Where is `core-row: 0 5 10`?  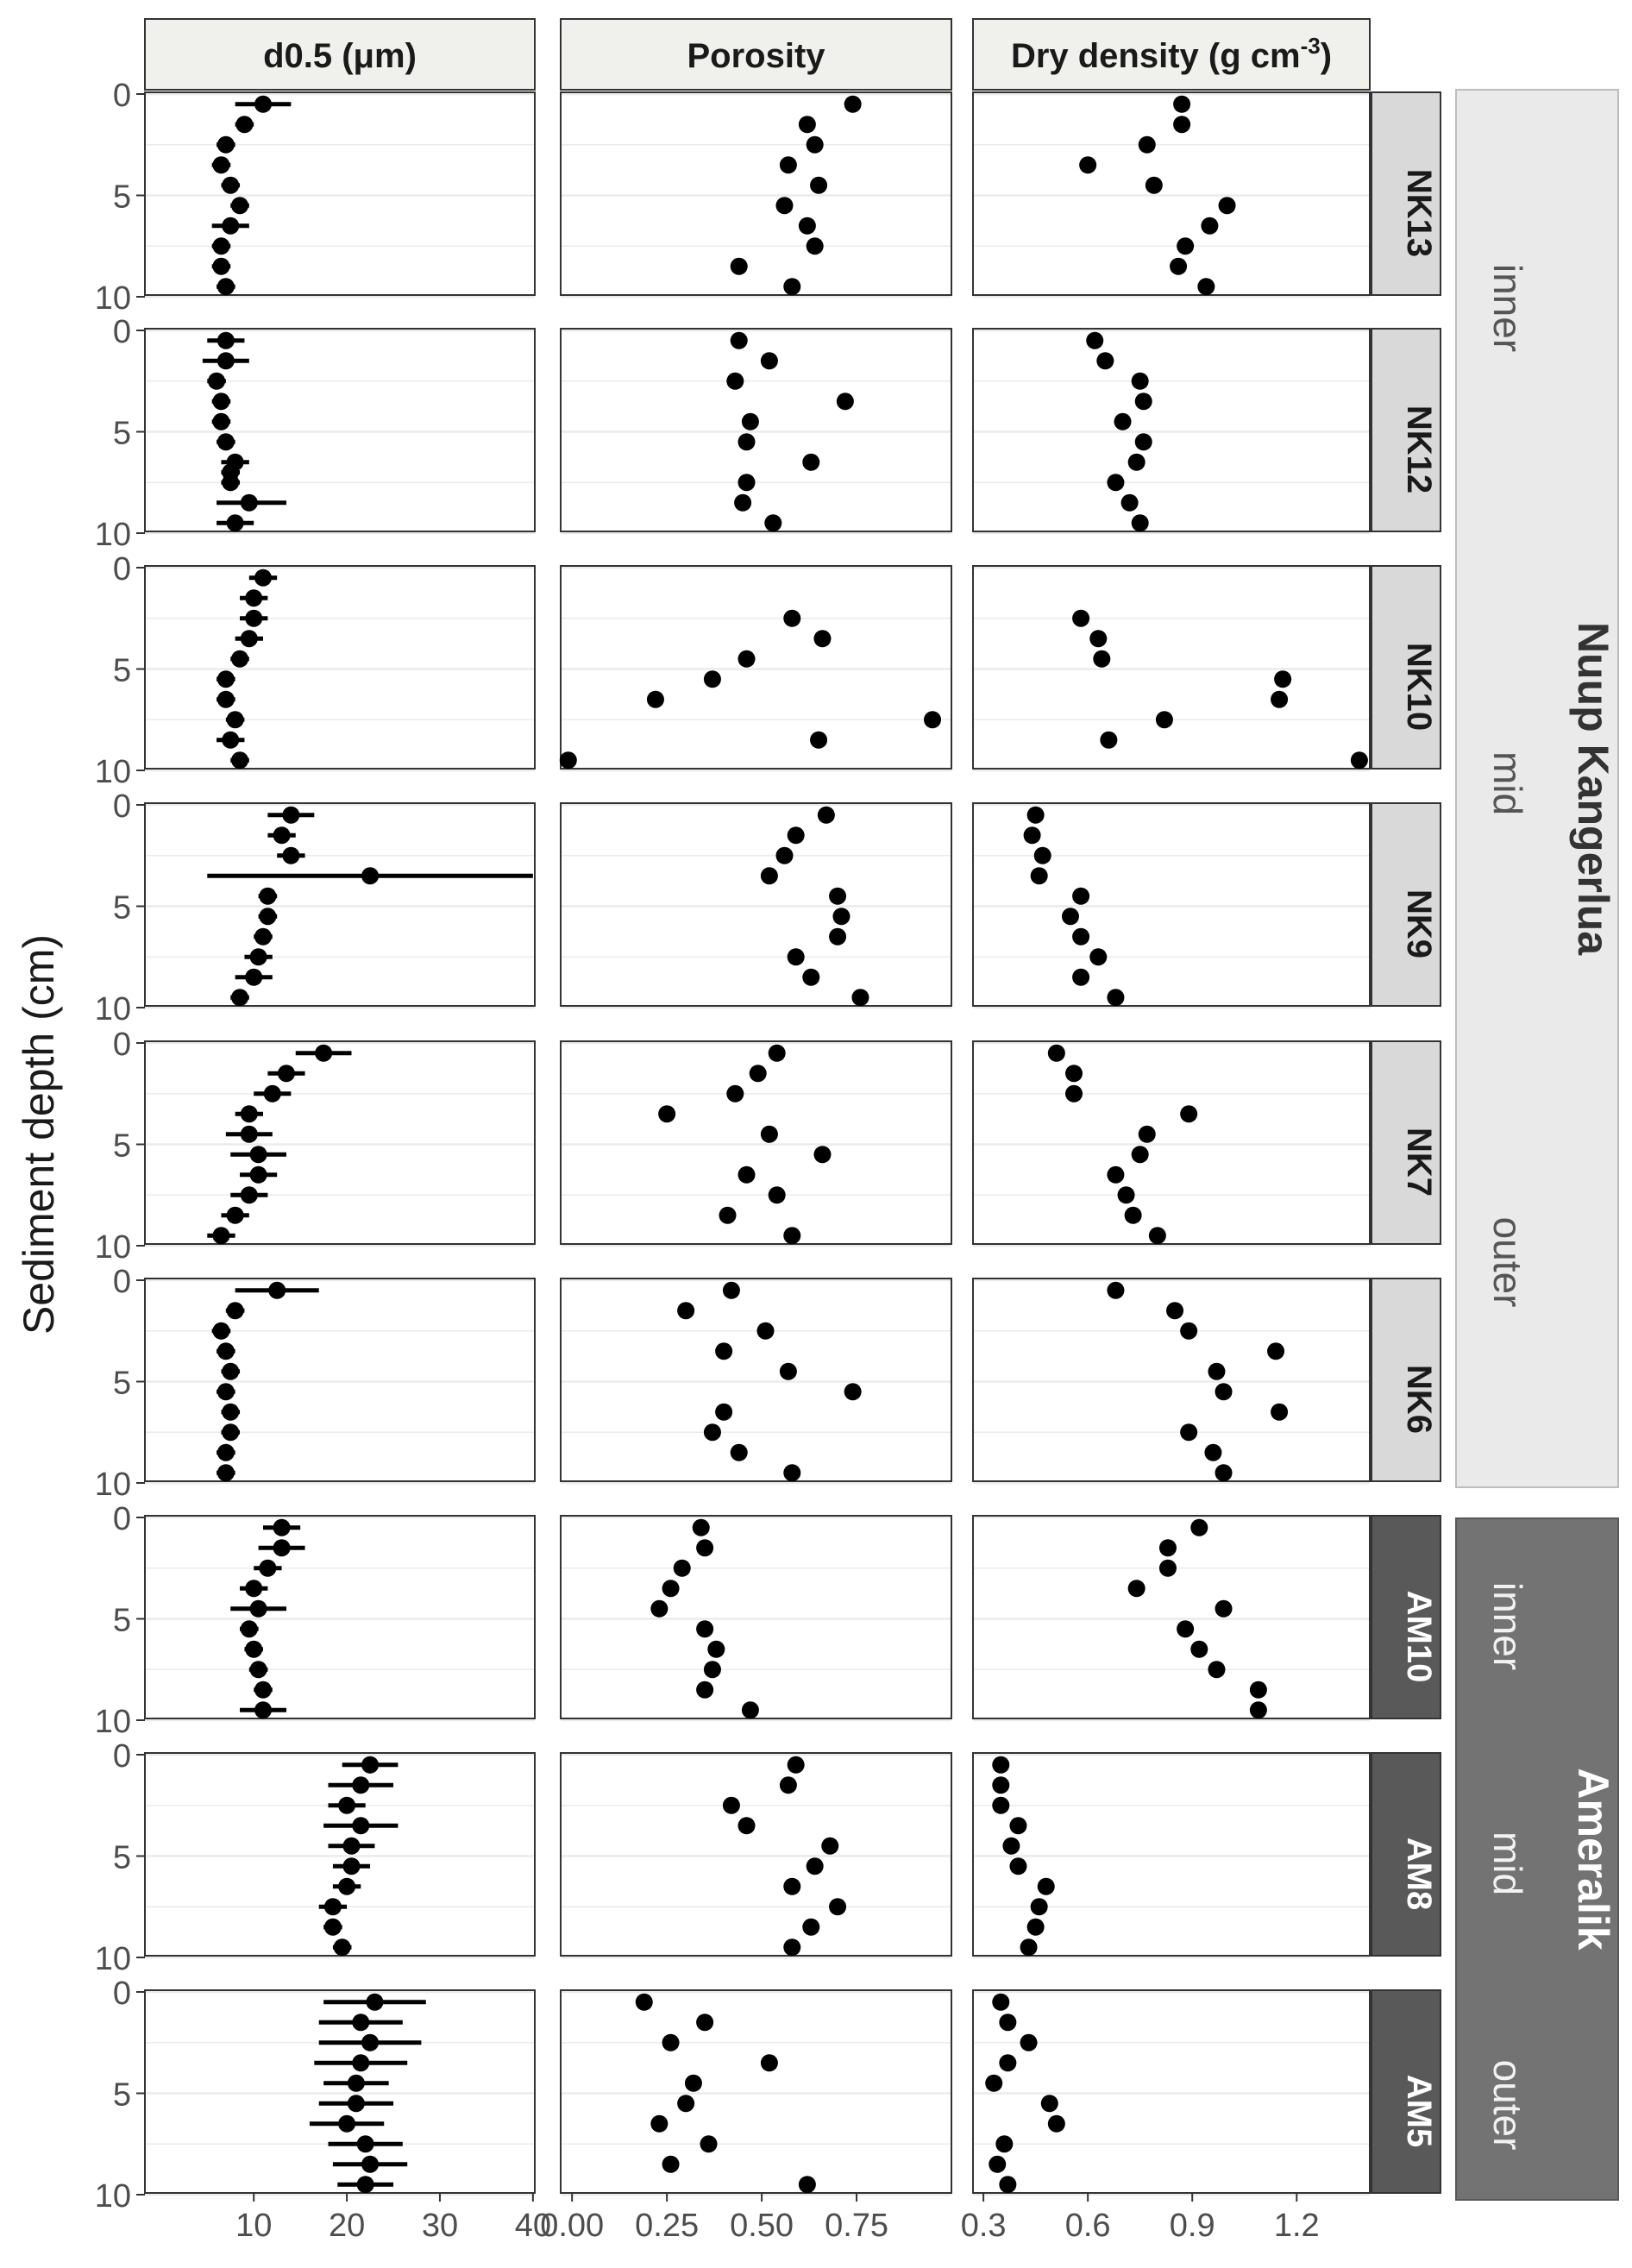 core-row: 0 5 10 is located at coordinates (733, 670).